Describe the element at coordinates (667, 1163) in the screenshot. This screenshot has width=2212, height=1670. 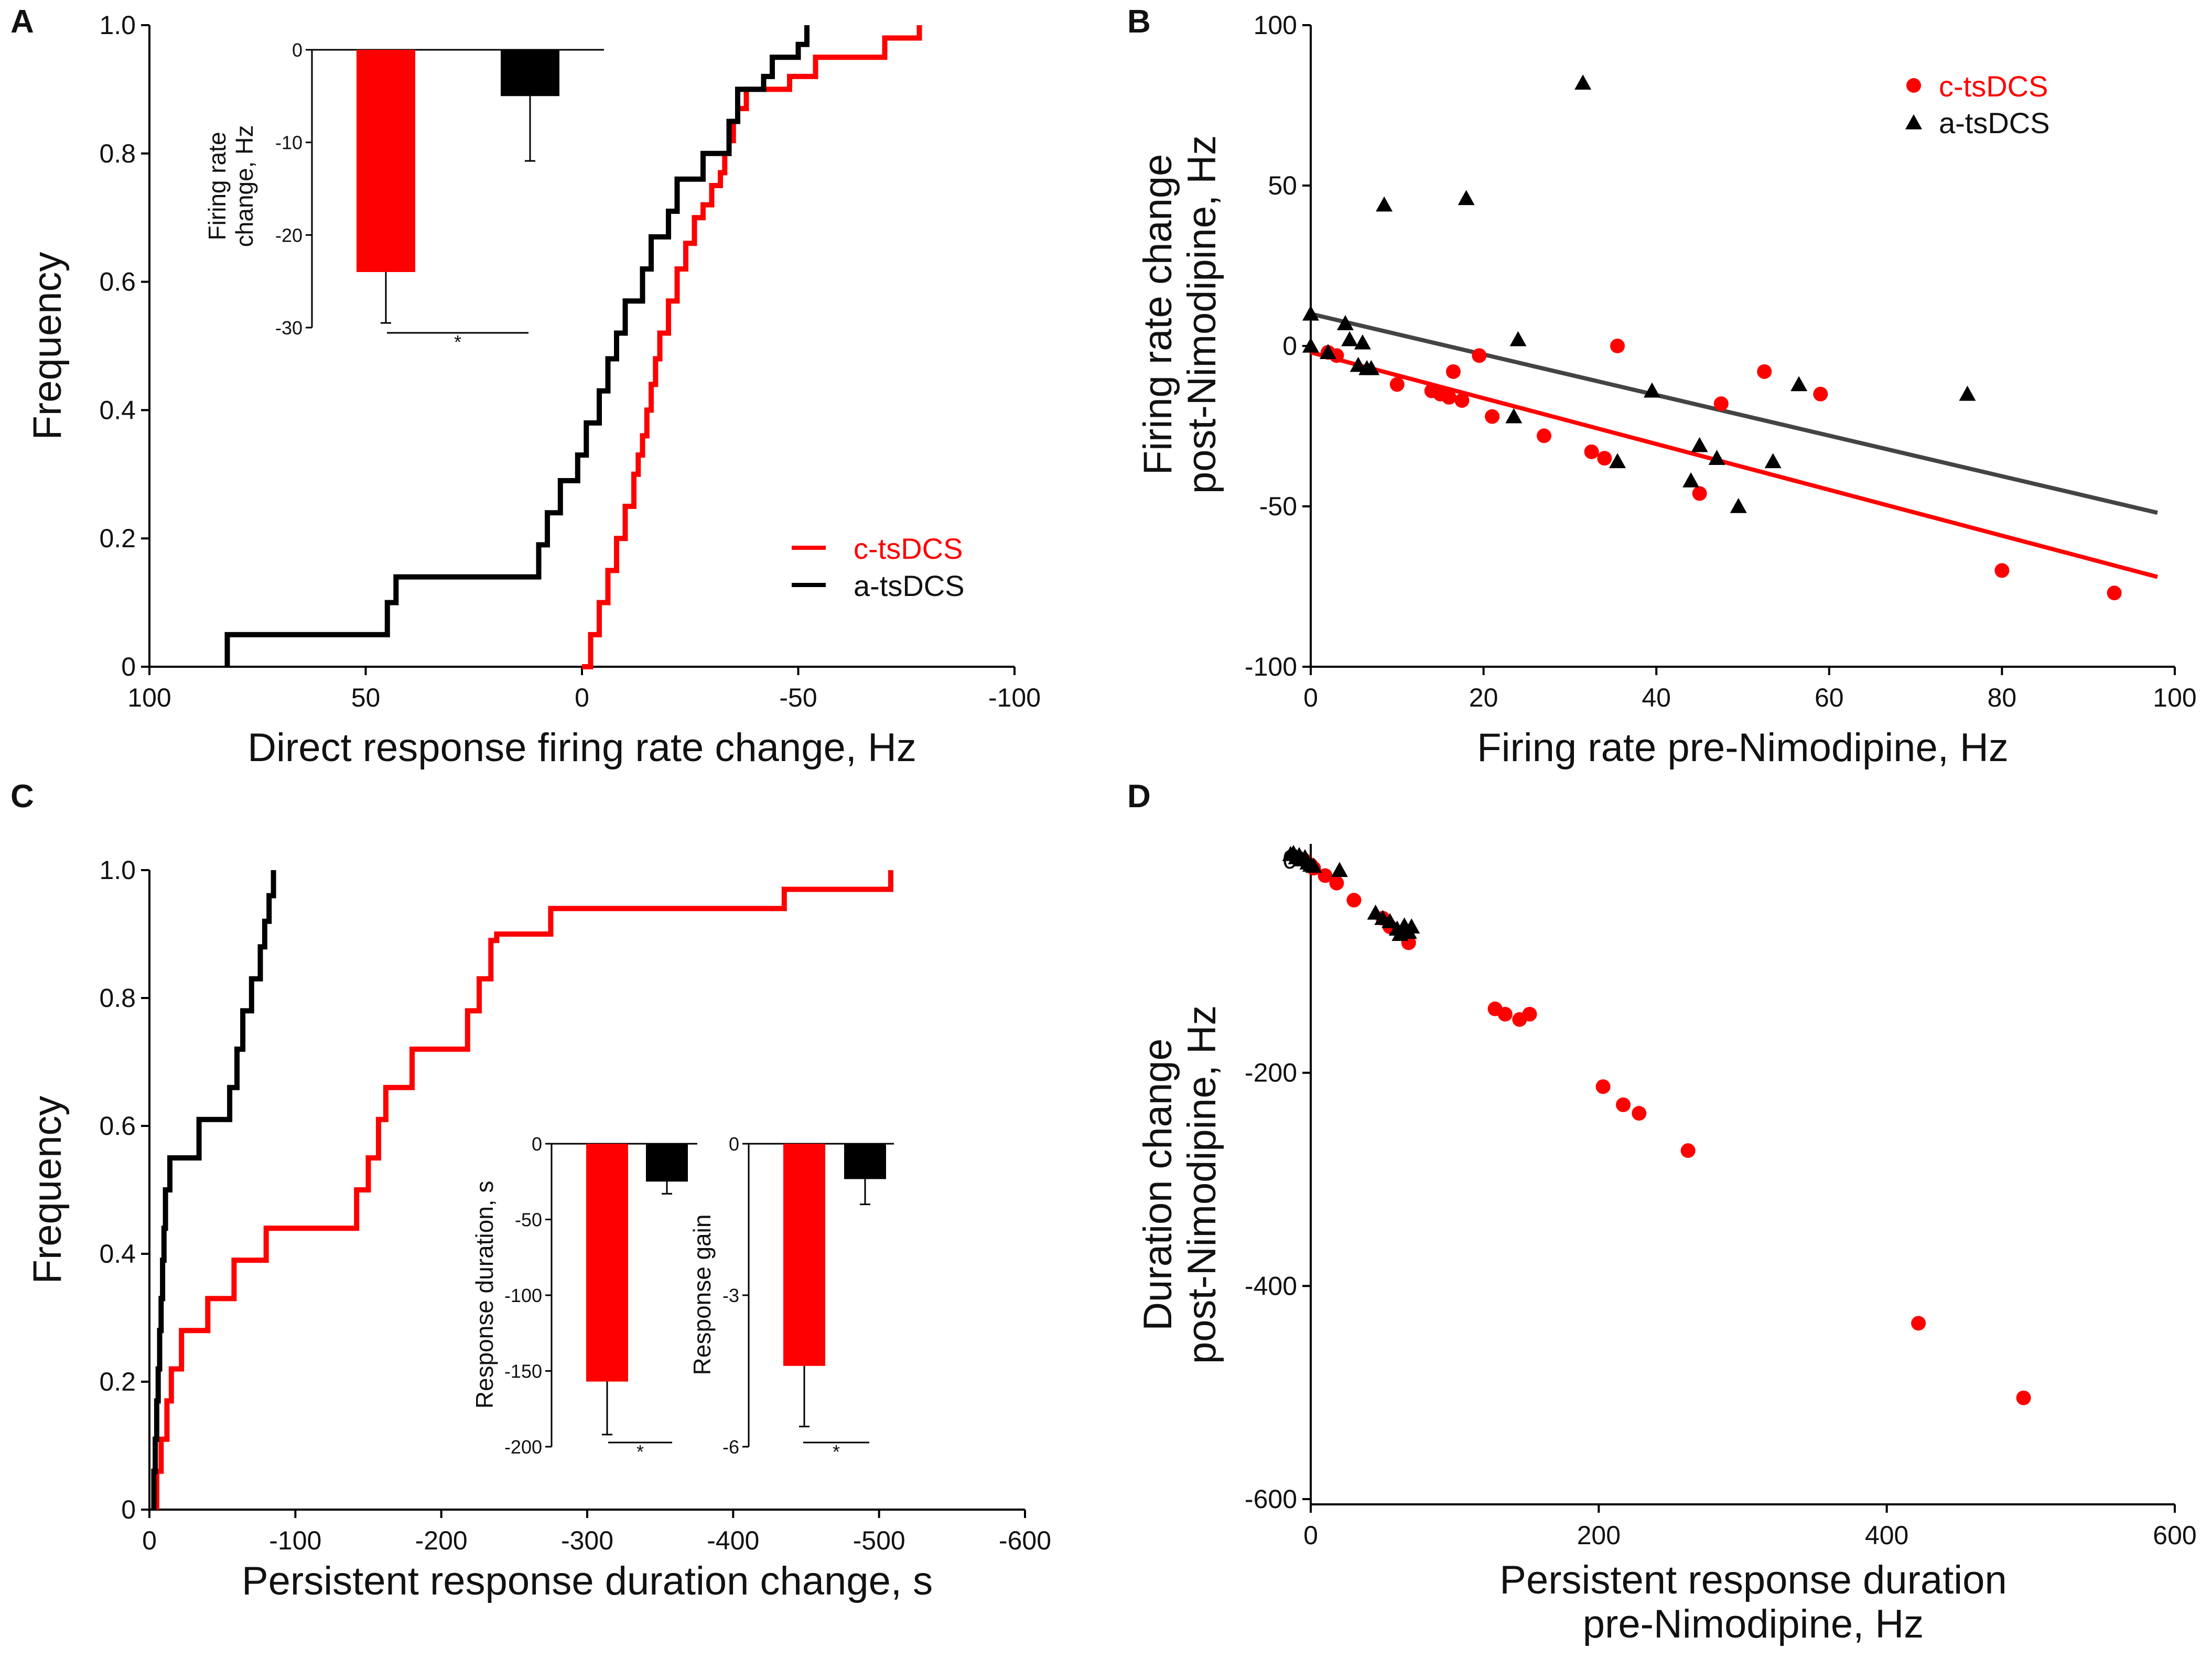
I see `panel-c-inset-duration-bar-a-tsdcs` at that location.